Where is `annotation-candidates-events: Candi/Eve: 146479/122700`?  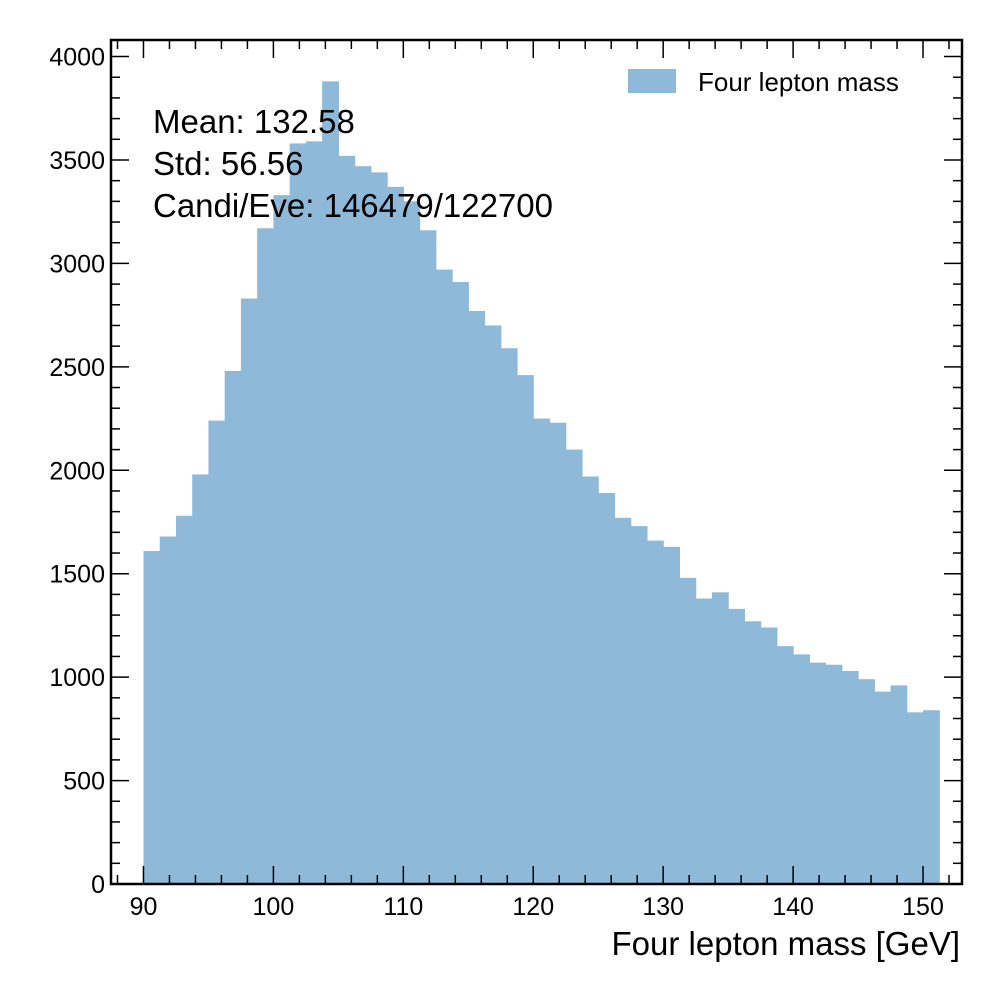 annotation-candidates-events: Candi/Eve: 146479/122700 is located at coordinates (353, 205).